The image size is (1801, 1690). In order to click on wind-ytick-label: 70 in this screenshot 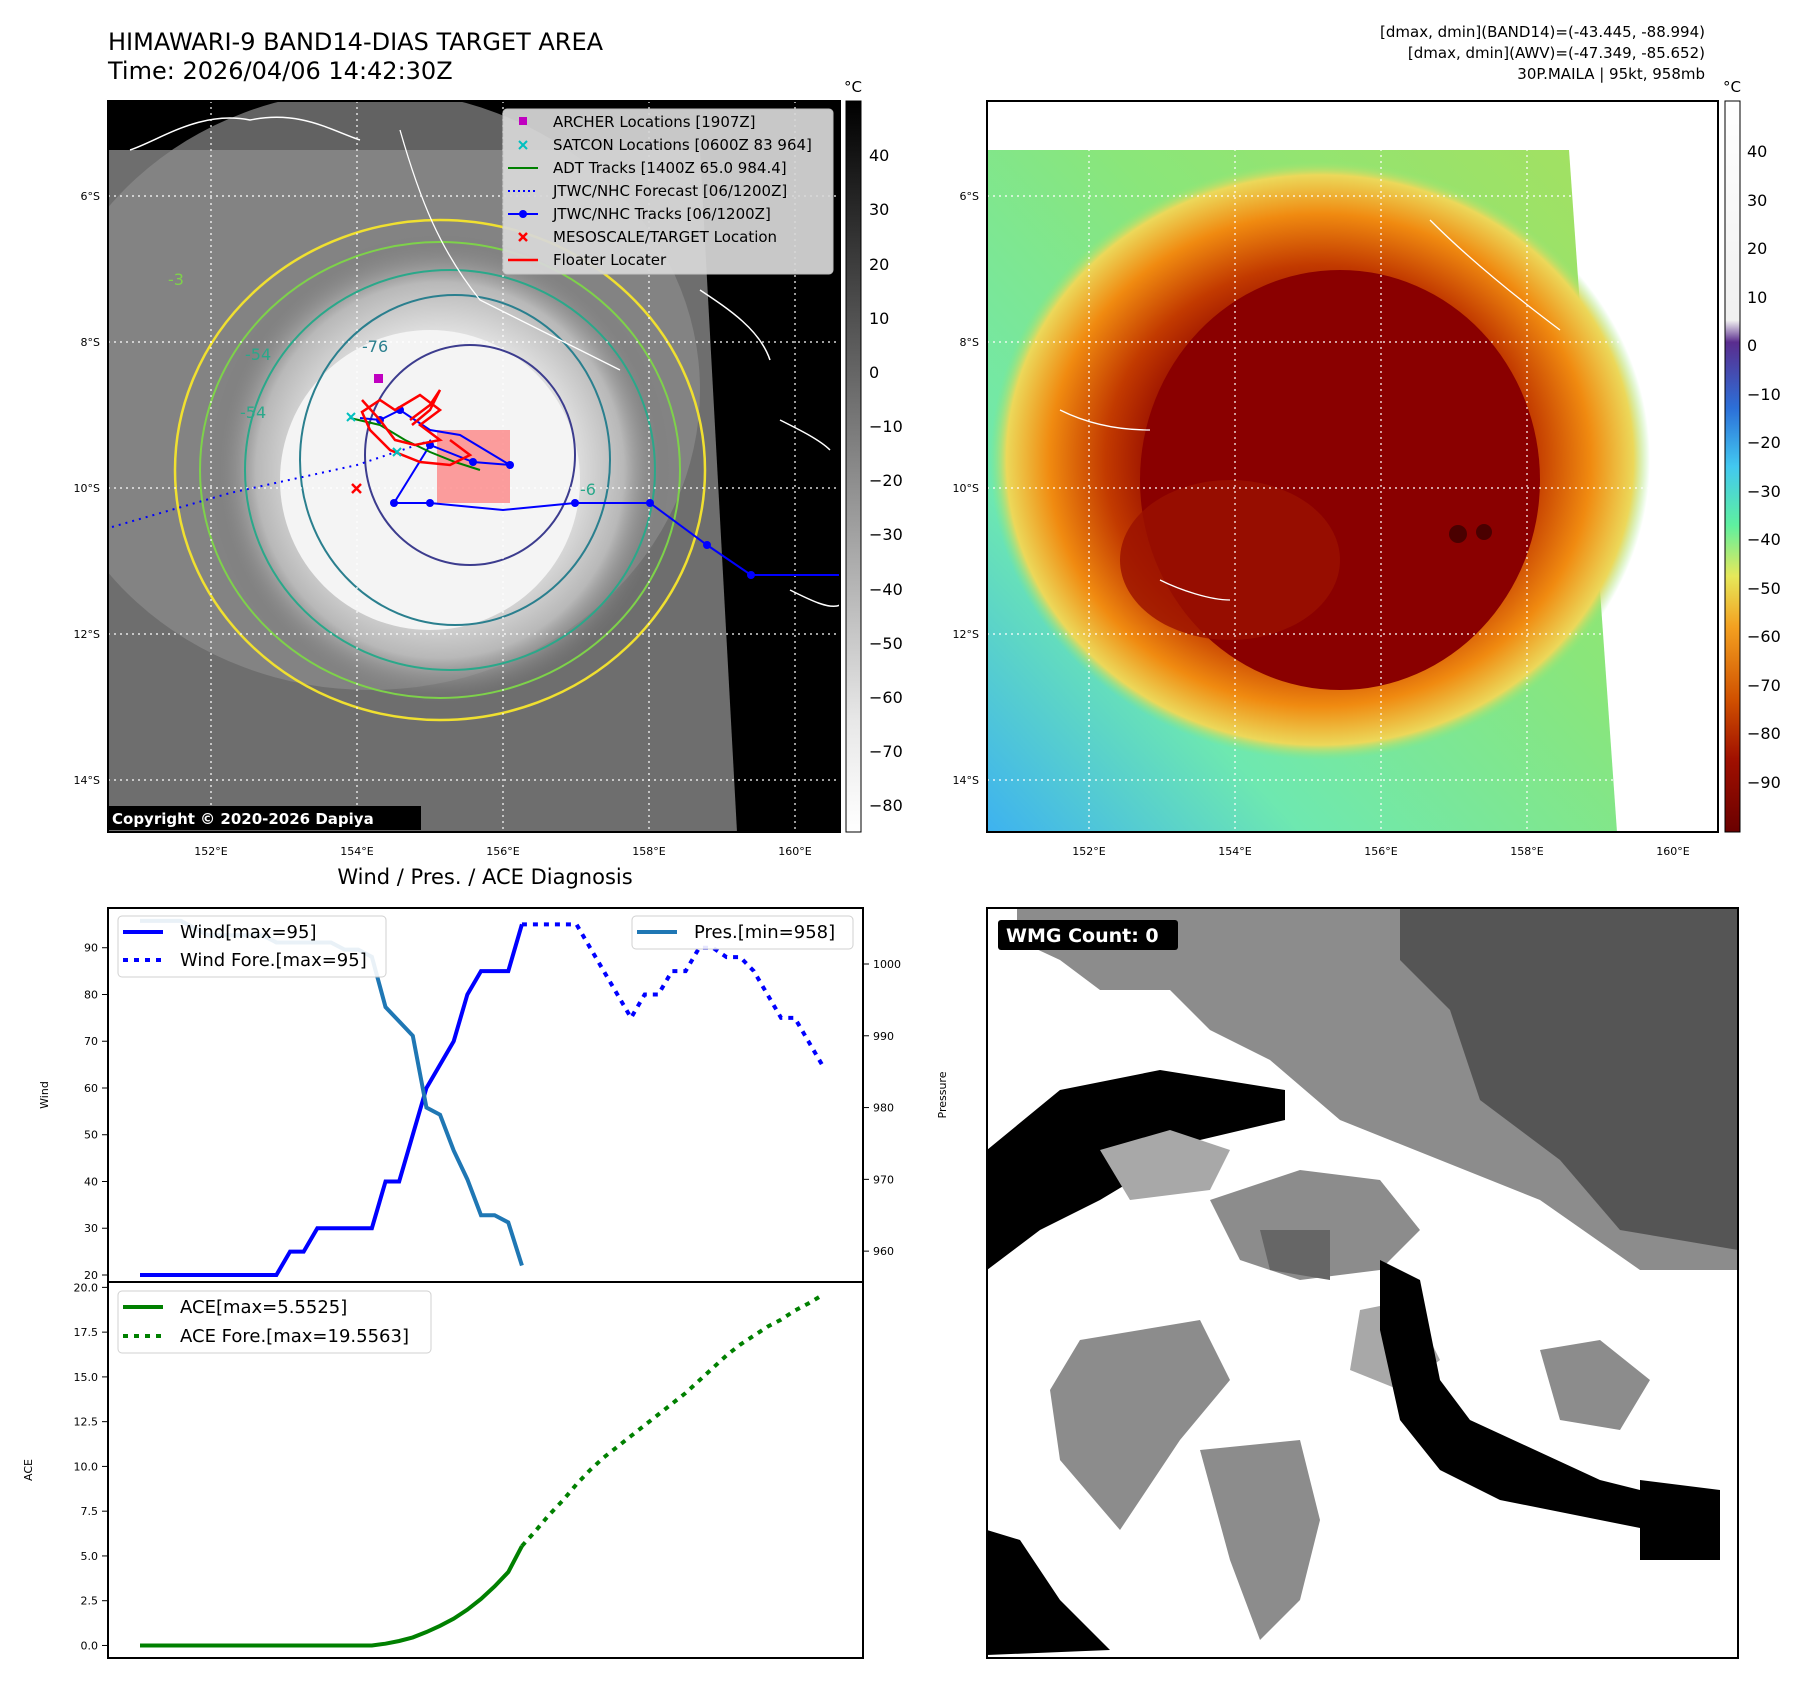, I will do `click(91, 1041)`.